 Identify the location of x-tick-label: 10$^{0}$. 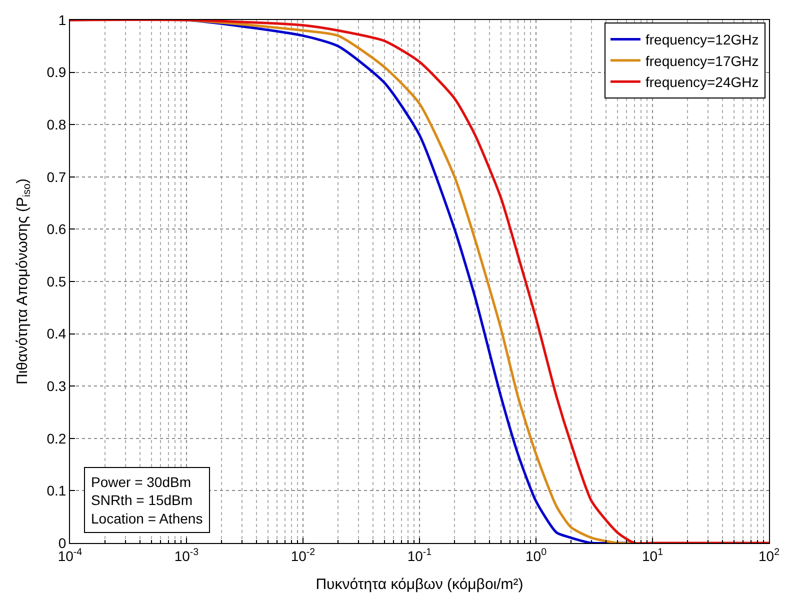
(536, 555).